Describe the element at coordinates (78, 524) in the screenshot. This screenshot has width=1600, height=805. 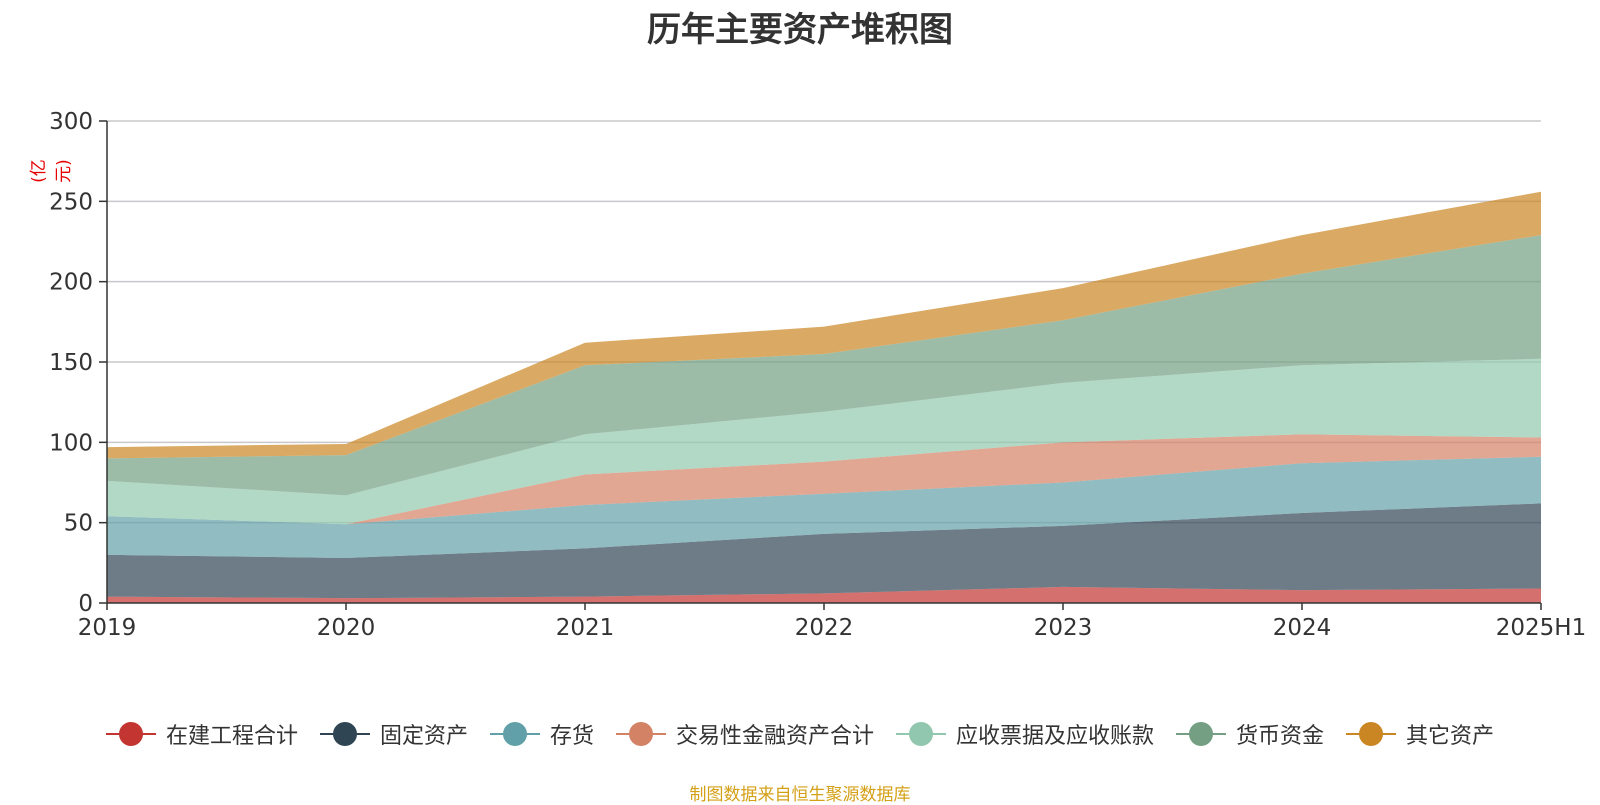
I see `y-tick-label: 50` at that location.